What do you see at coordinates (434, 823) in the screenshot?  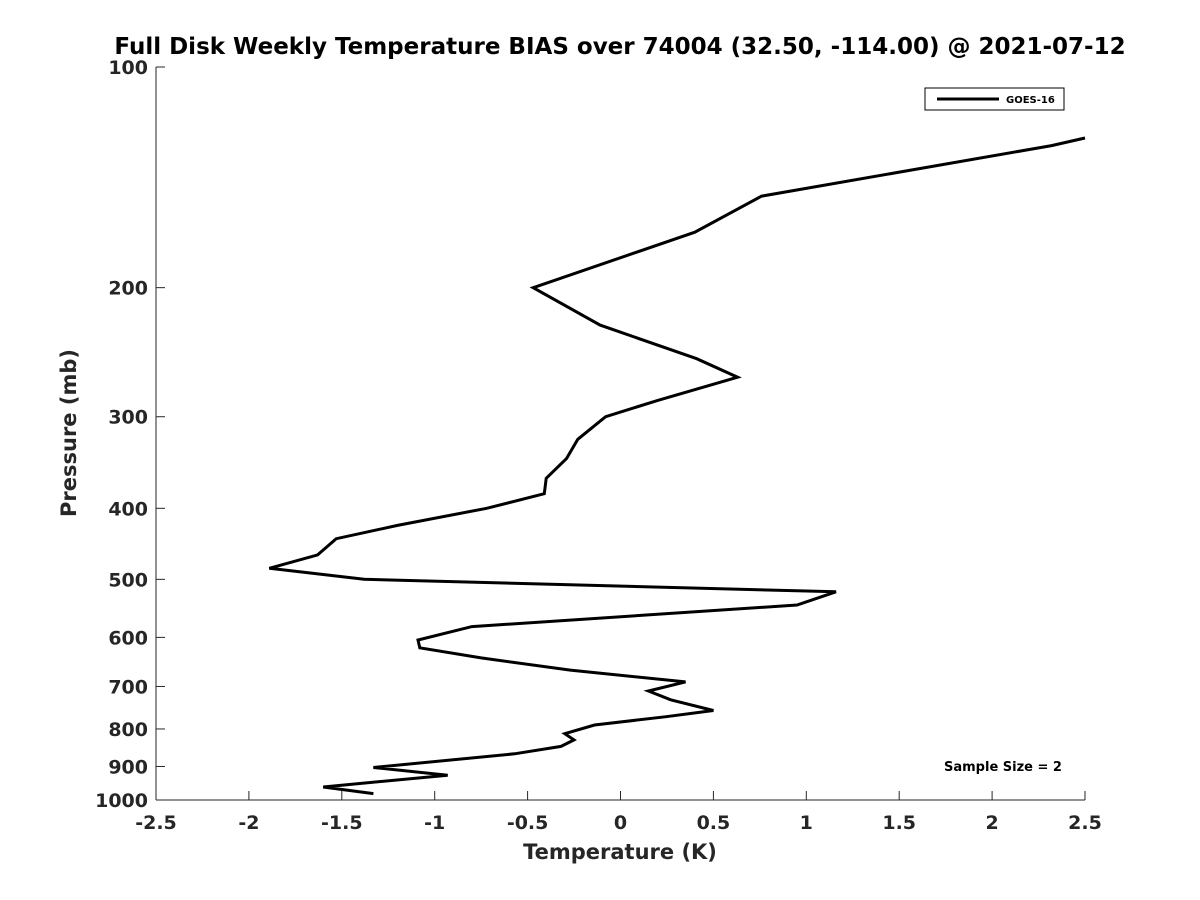 I see `x-tick-label: -1` at bounding box center [434, 823].